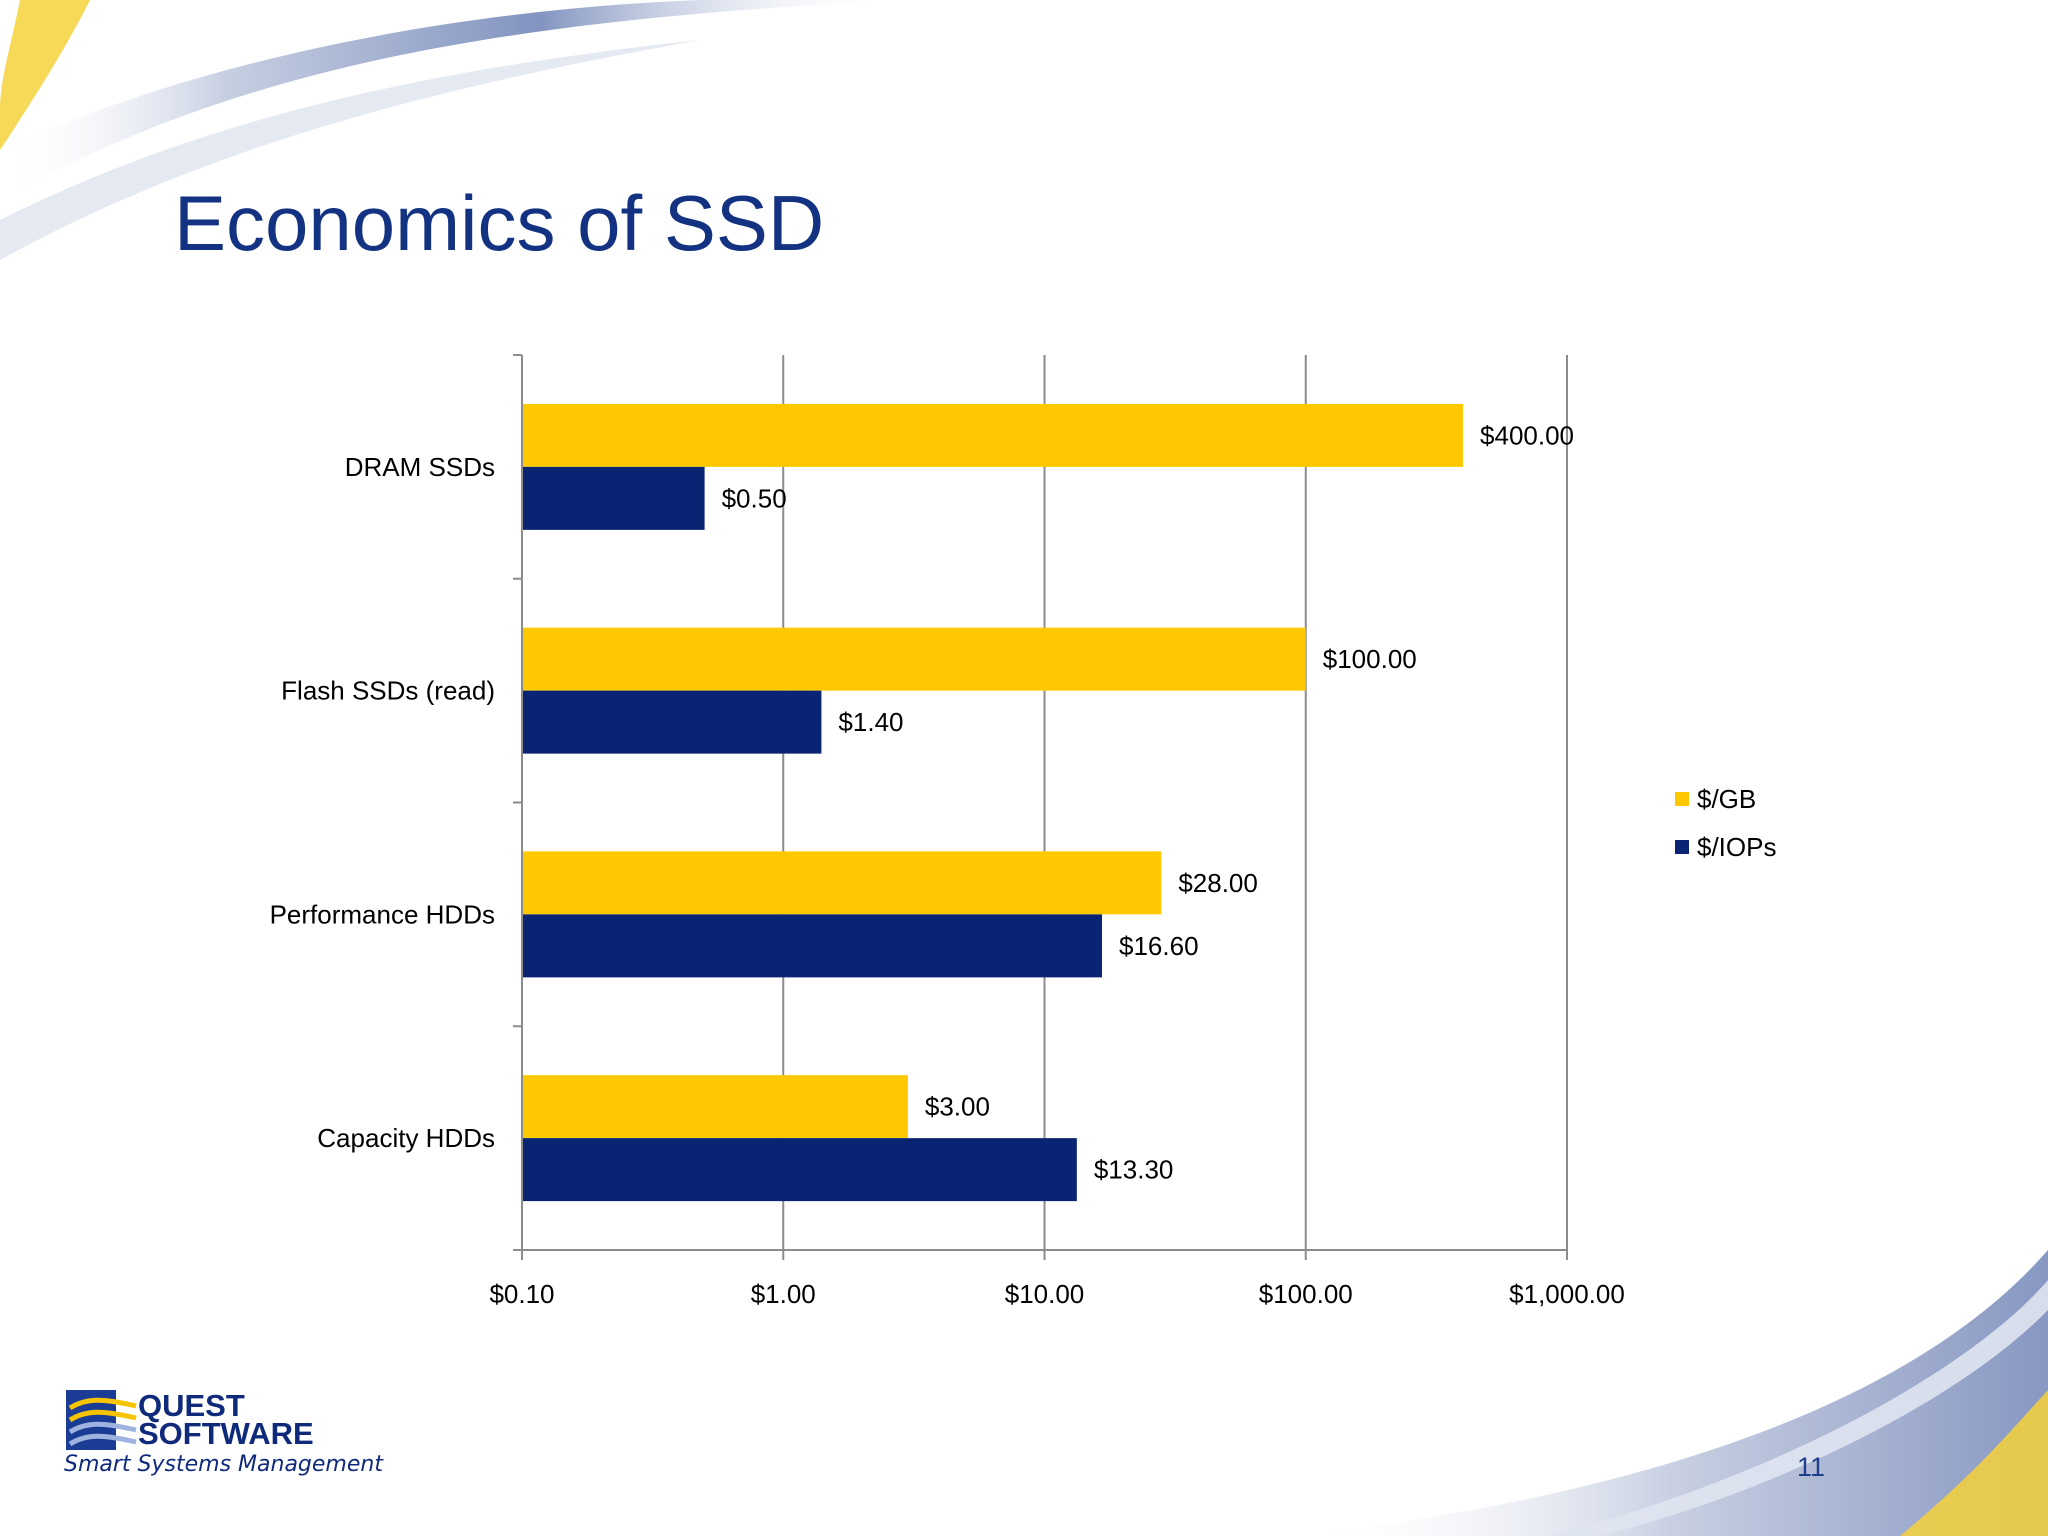 This screenshot has height=1536, width=2048. Describe the element at coordinates (783, 1294) in the screenshot. I see `x-tick-label: $1.00` at that location.